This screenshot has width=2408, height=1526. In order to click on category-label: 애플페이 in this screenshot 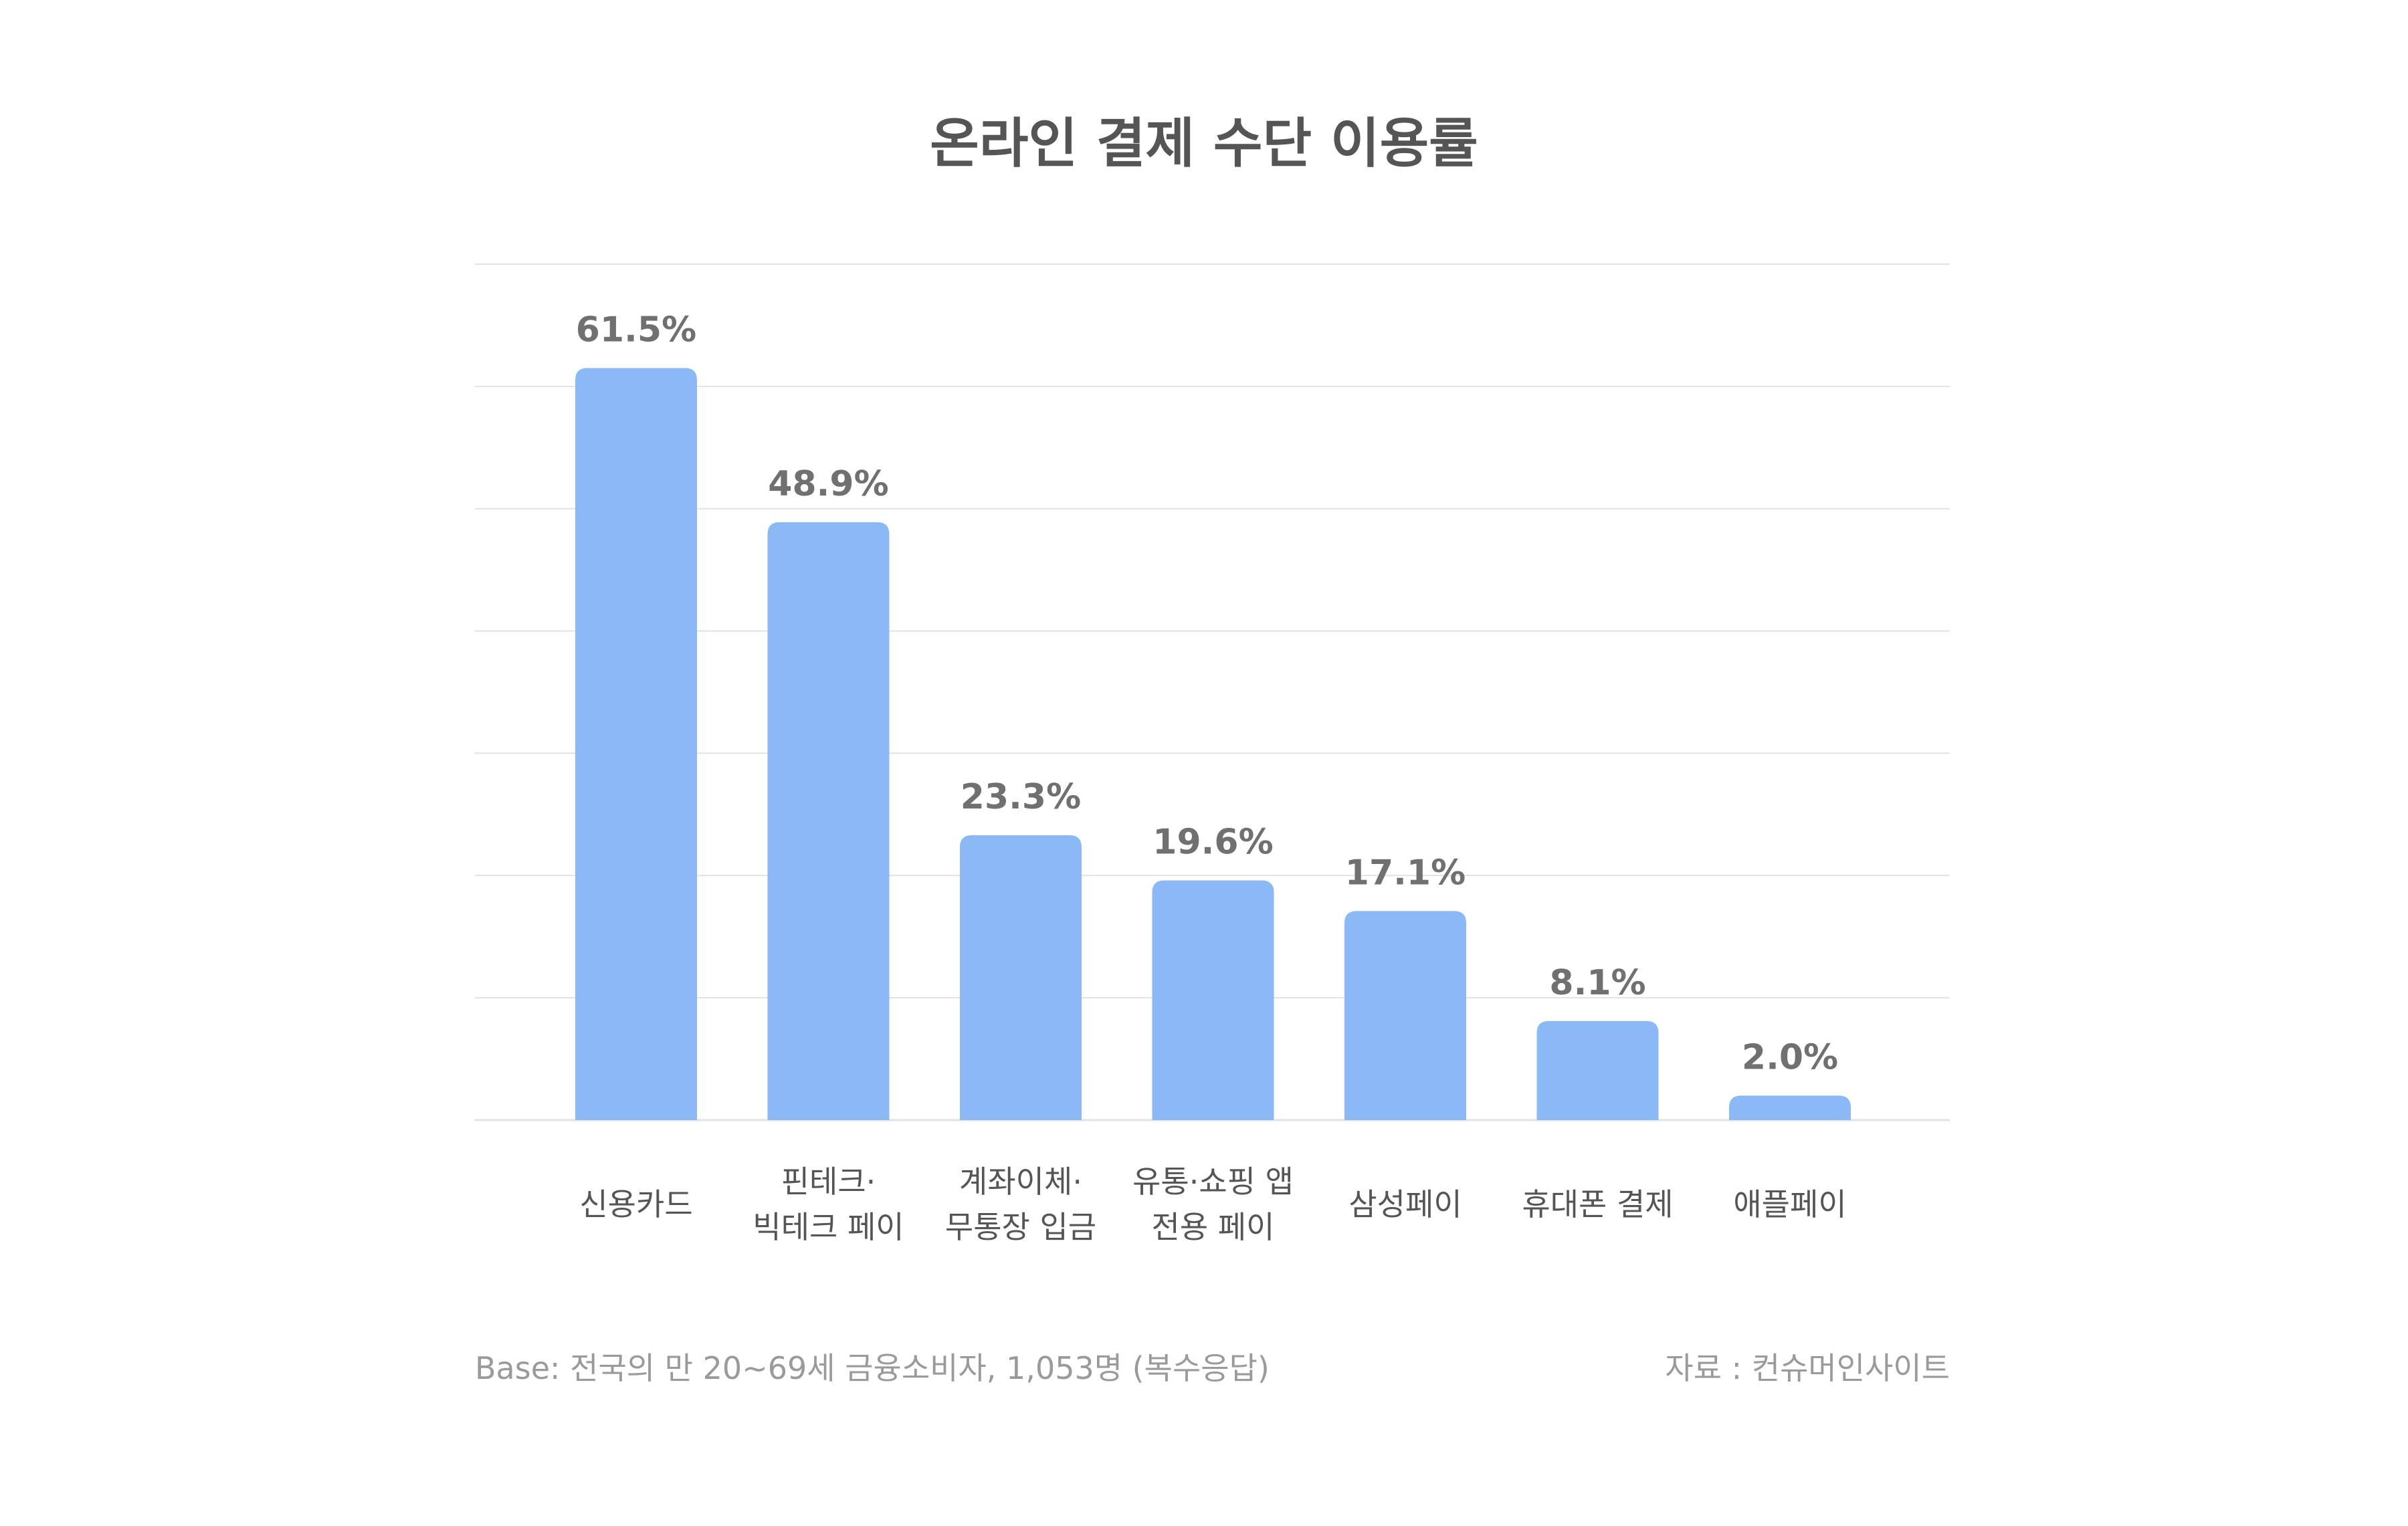, I will do `click(1789, 1204)`.